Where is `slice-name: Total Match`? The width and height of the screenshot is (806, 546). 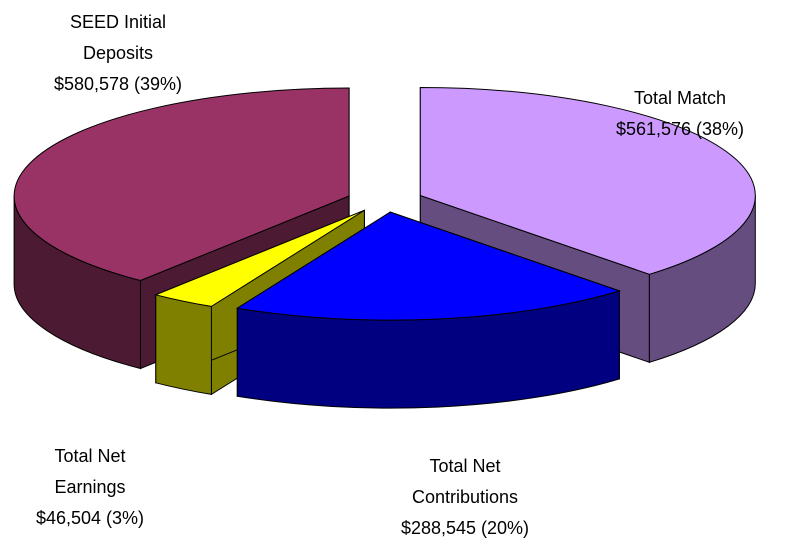 slice-name: Total Match is located at coordinates (680, 98).